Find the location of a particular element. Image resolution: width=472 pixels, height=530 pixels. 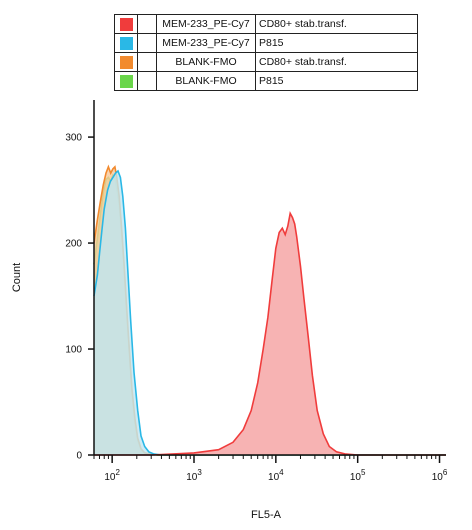

x-tick-label: 10⁶ is located at coordinates (440, 475).